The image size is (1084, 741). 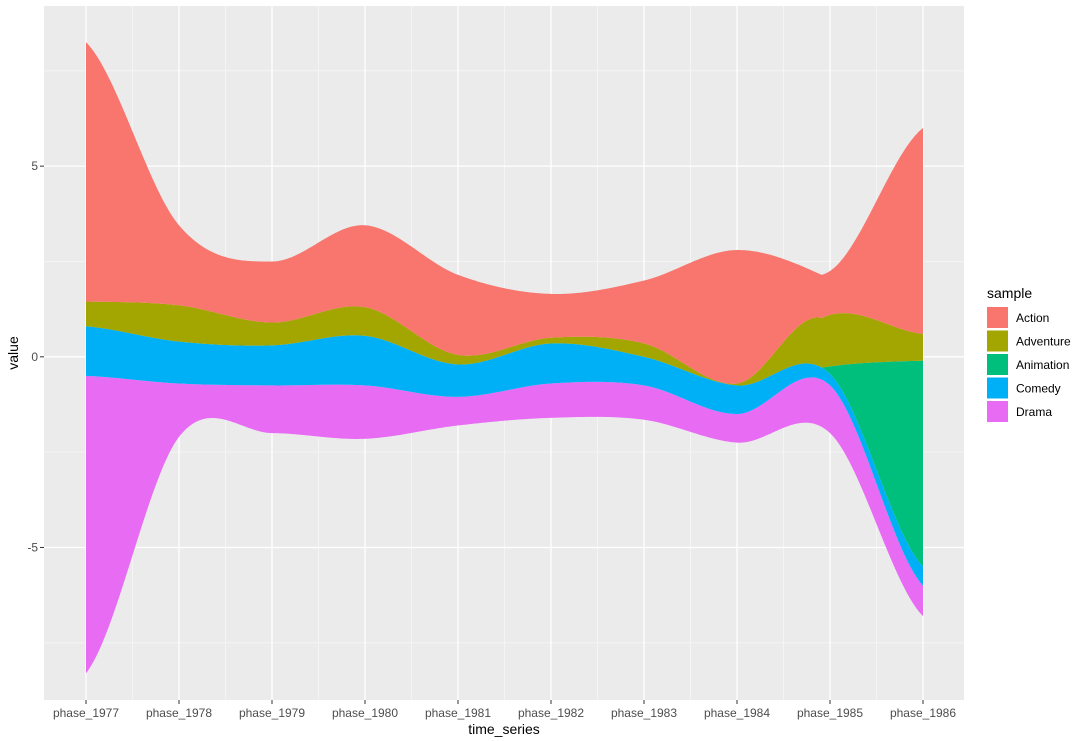 What do you see at coordinates (272, 713) in the screenshot?
I see `x-tick-label: phase_1979` at bounding box center [272, 713].